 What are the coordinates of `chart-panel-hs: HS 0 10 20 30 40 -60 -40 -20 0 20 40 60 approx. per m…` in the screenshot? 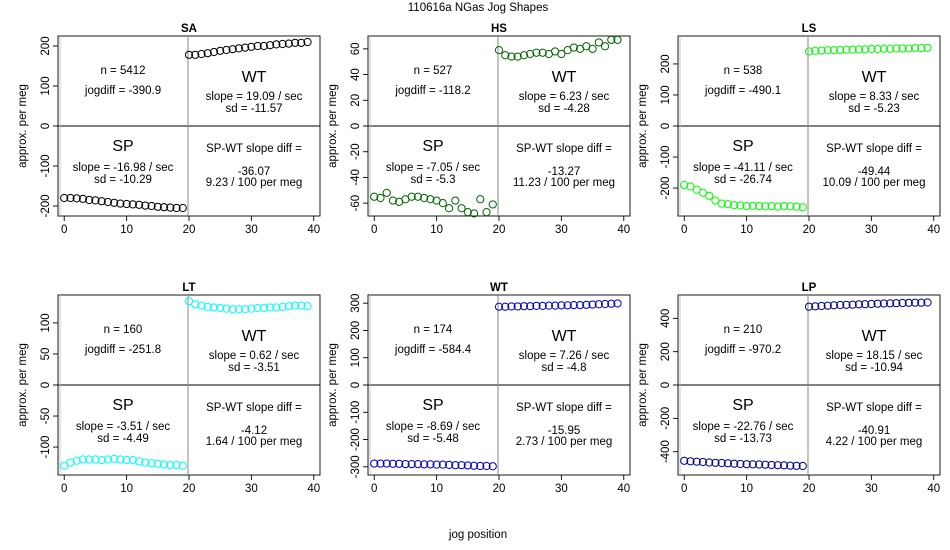 It's located at (479, 129).